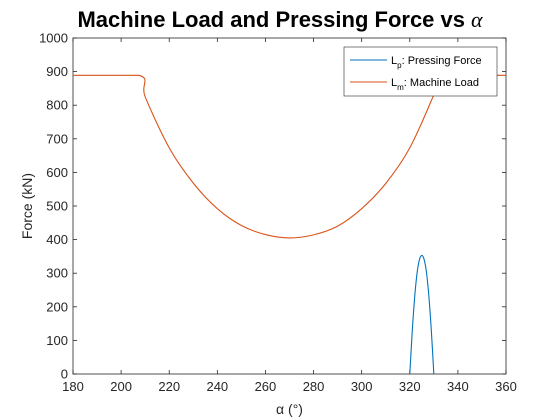 This screenshot has height=420, width=560. I want to click on x-tick-label: 220, so click(169, 386).